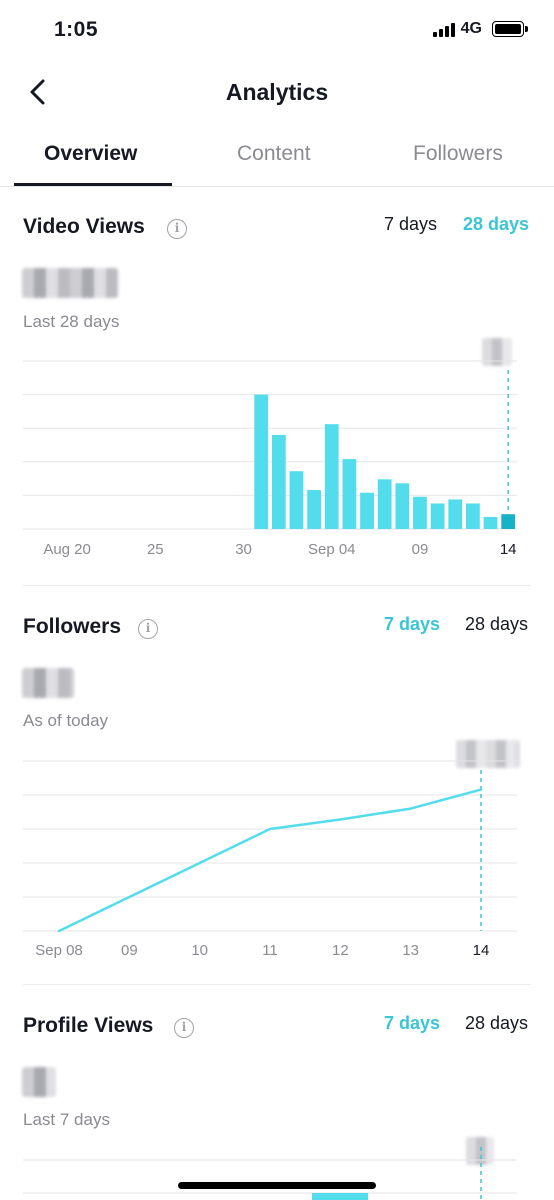 Image resolution: width=554 pixels, height=1200 pixels. What do you see at coordinates (443, 29) in the screenshot?
I see `signal-icon` at bounding box center [443, 29].